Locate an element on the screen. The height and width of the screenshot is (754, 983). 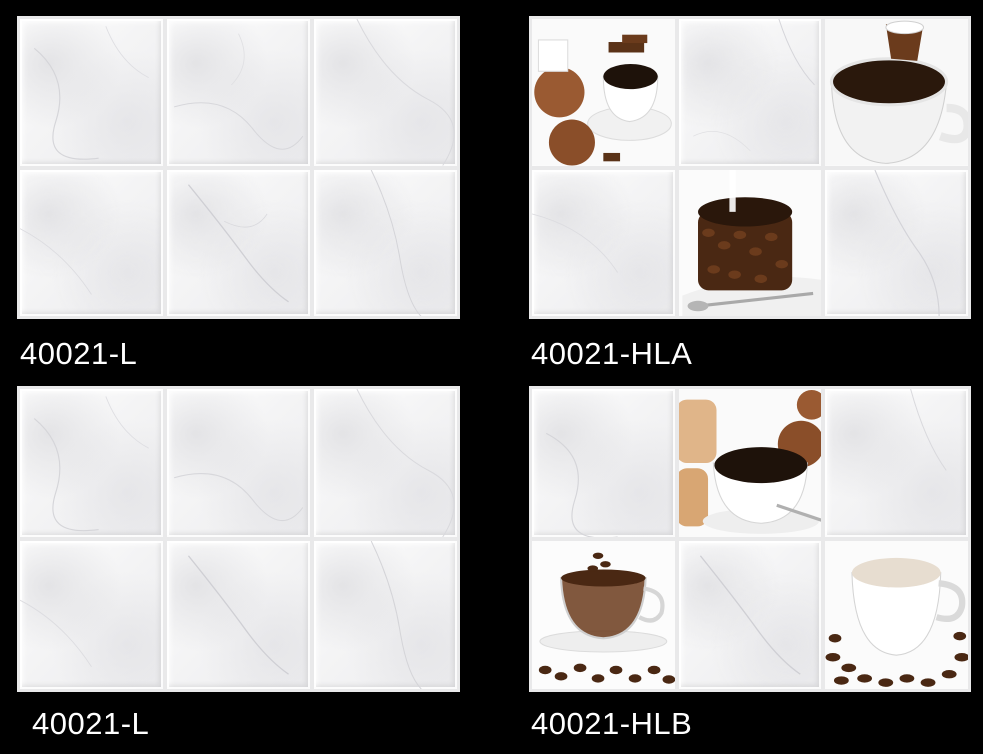
white-cup-beans-tile is located at coordinates (896, 615).